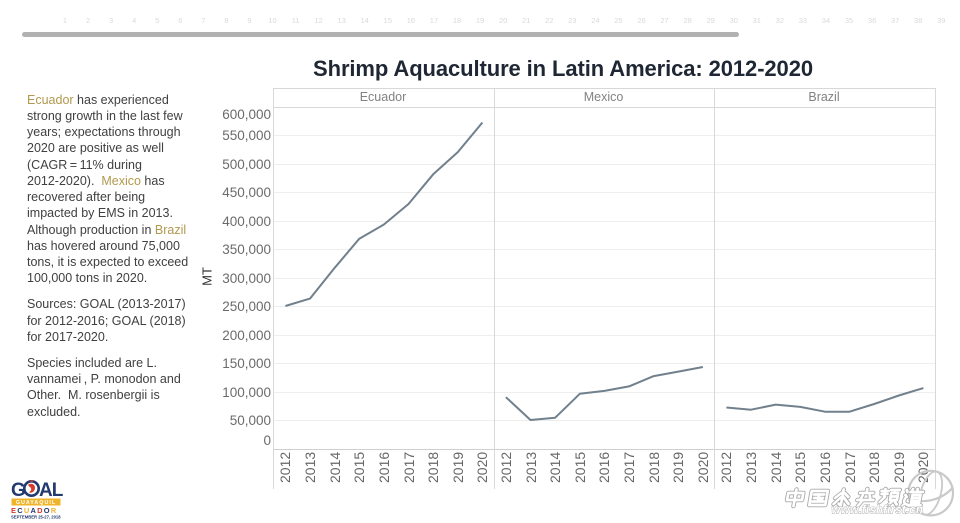 Image resolution: width=960 pixels, height=523 pixels. Describe the element at coordinates (36, 503) in the screenshot. I see `svg-text: GUAYAQUIL` at that location.